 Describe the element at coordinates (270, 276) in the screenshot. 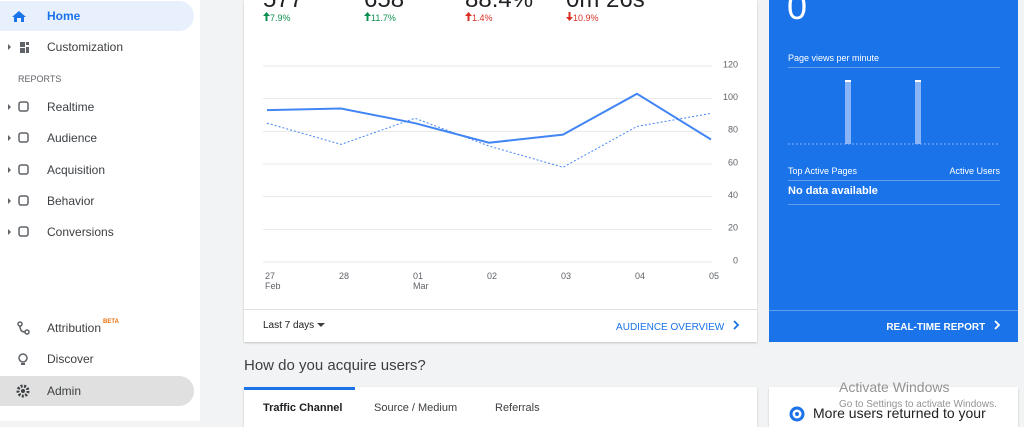

I see `x-tick-label: 27` at that location.